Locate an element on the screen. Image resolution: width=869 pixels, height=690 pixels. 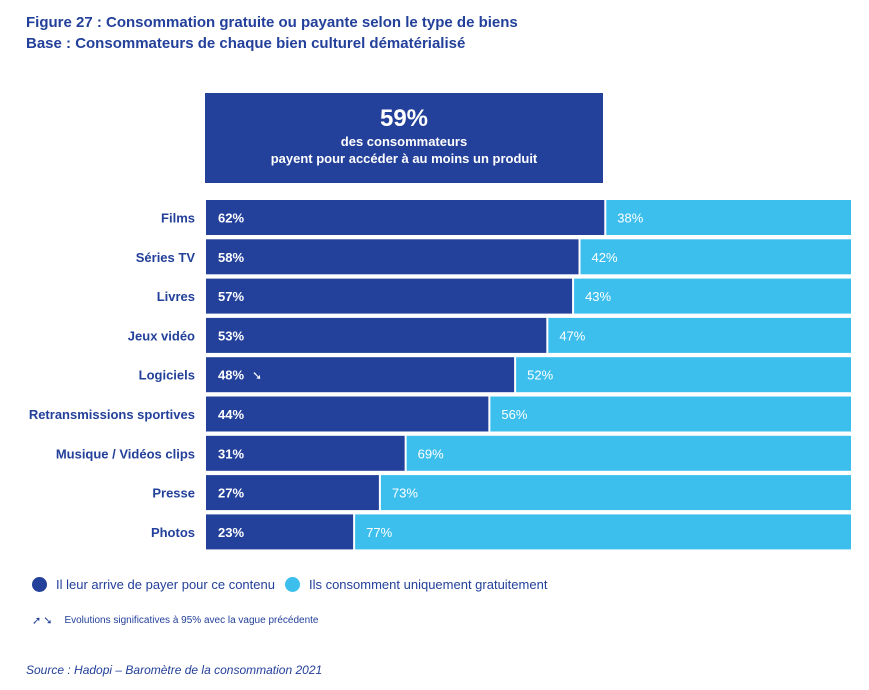
legend-label-paid: Il leur arrive de payer pour ce contenu is located at coordinates (165, 584).